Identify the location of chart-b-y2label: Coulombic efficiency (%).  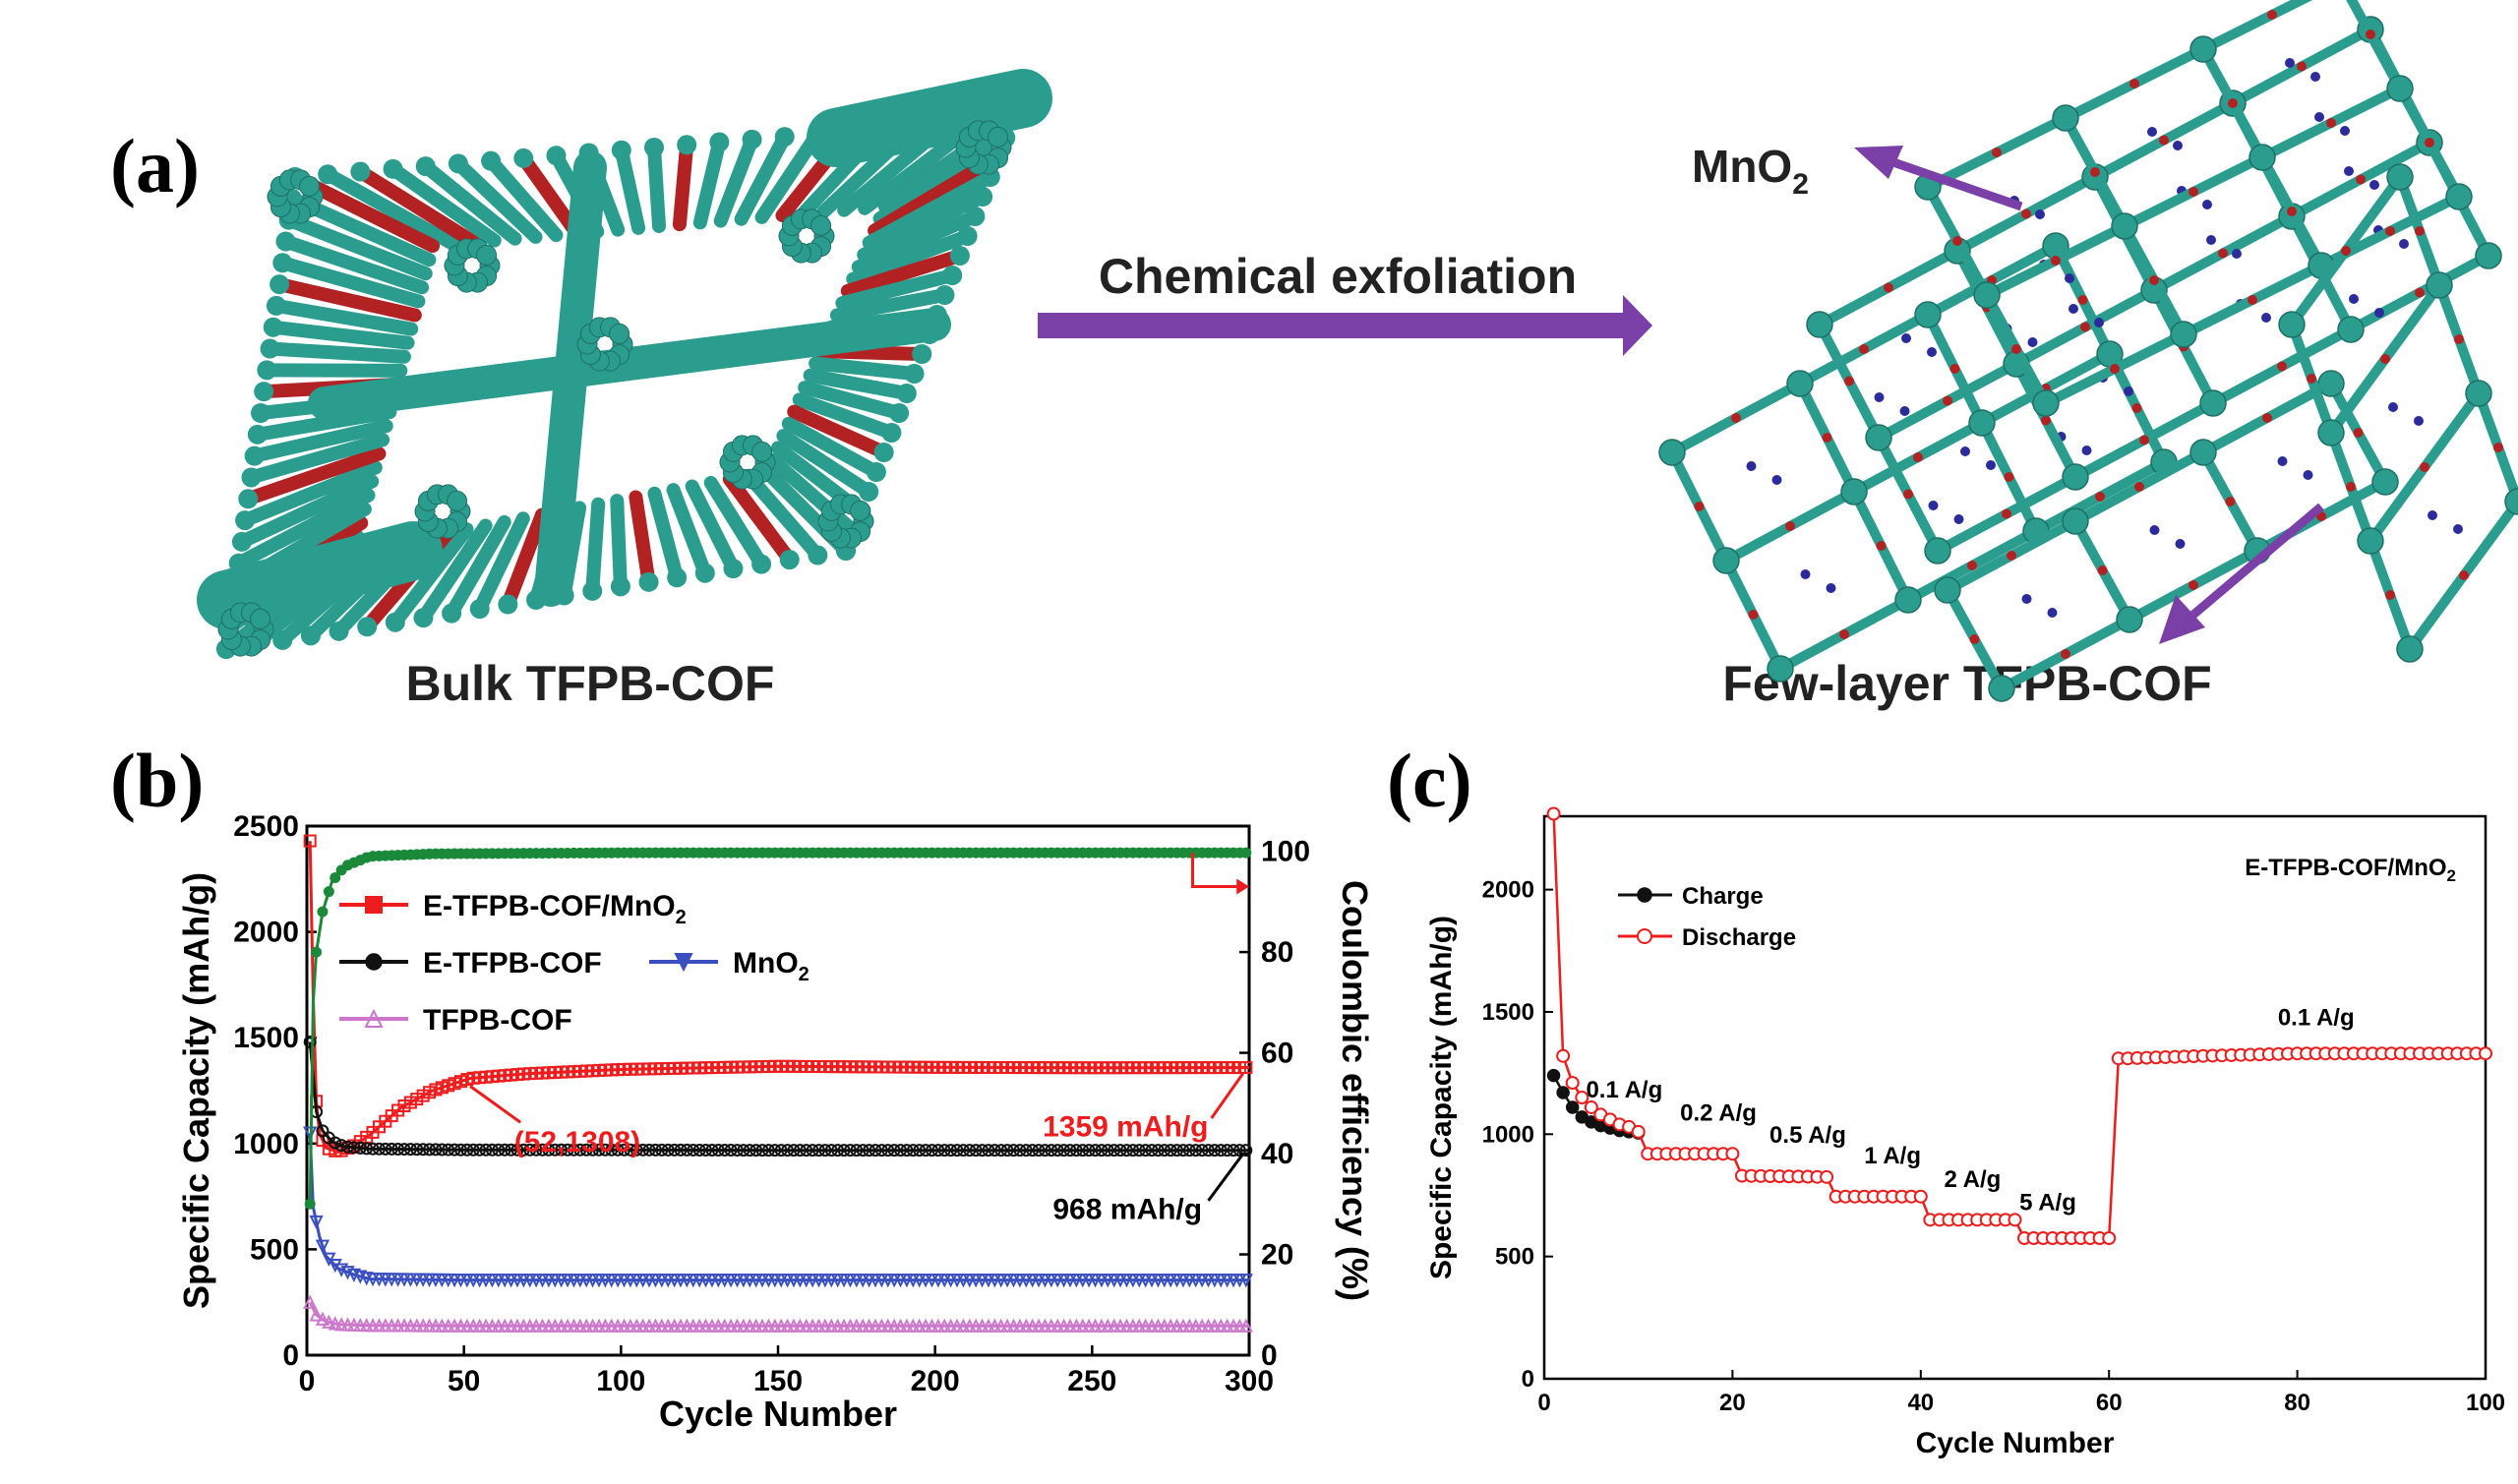
(1355, 1090).